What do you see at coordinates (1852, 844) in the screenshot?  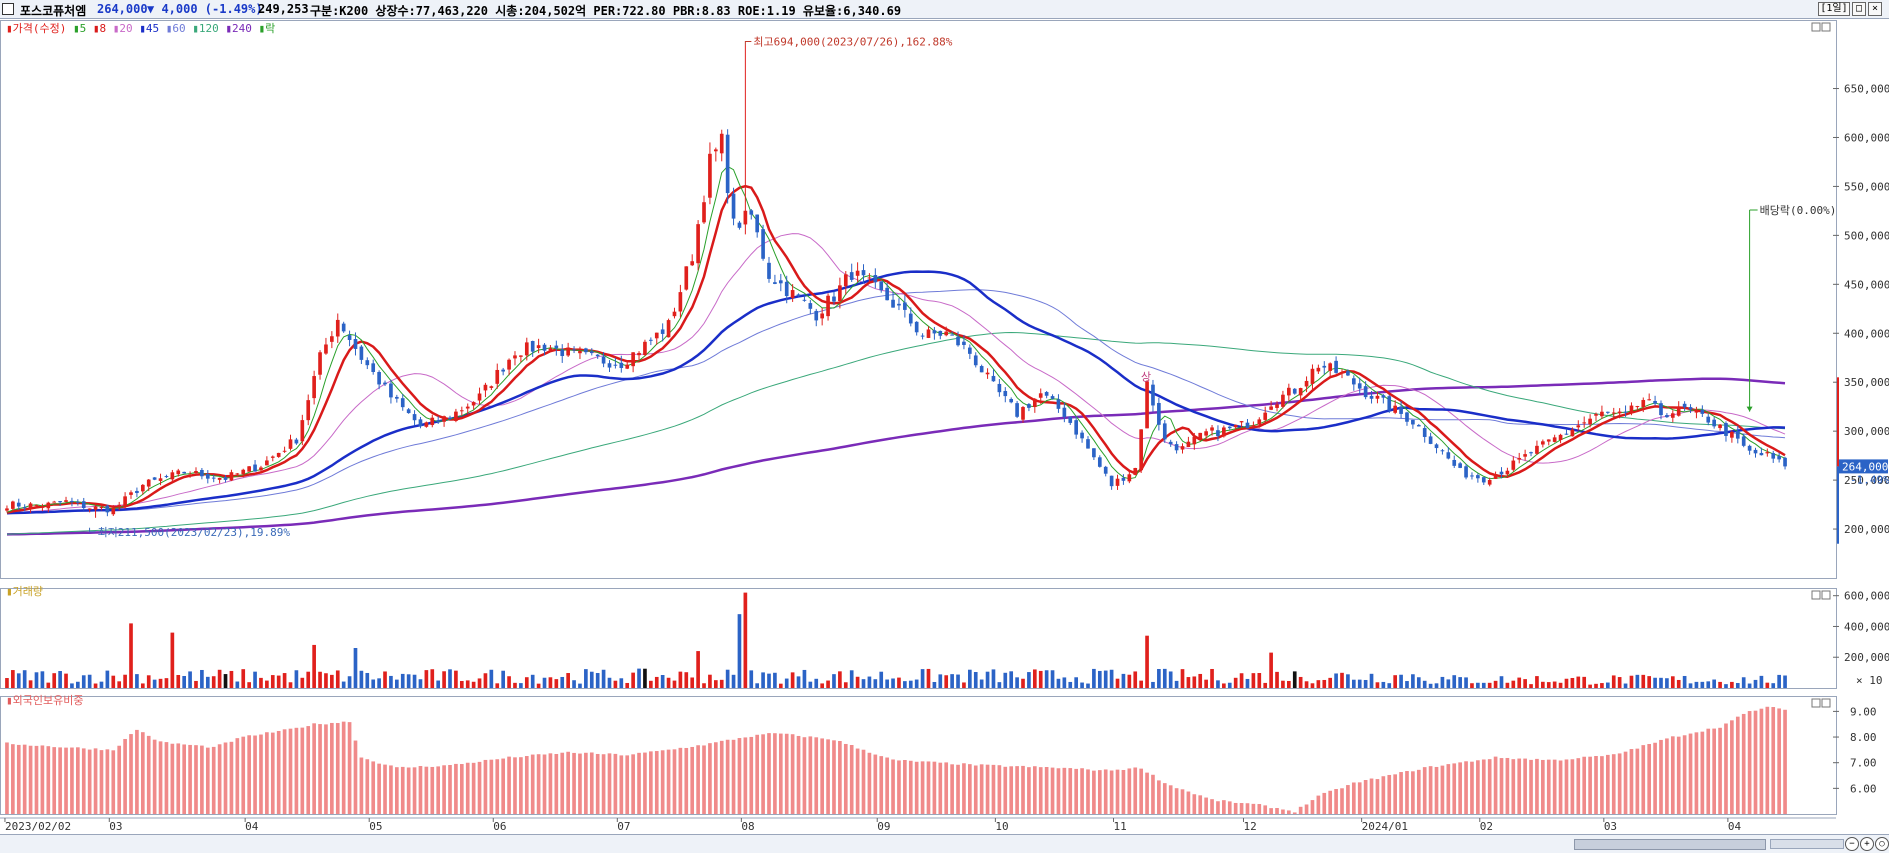 I see `zoom-out-icon: −` at bounding box center [1852, 844].